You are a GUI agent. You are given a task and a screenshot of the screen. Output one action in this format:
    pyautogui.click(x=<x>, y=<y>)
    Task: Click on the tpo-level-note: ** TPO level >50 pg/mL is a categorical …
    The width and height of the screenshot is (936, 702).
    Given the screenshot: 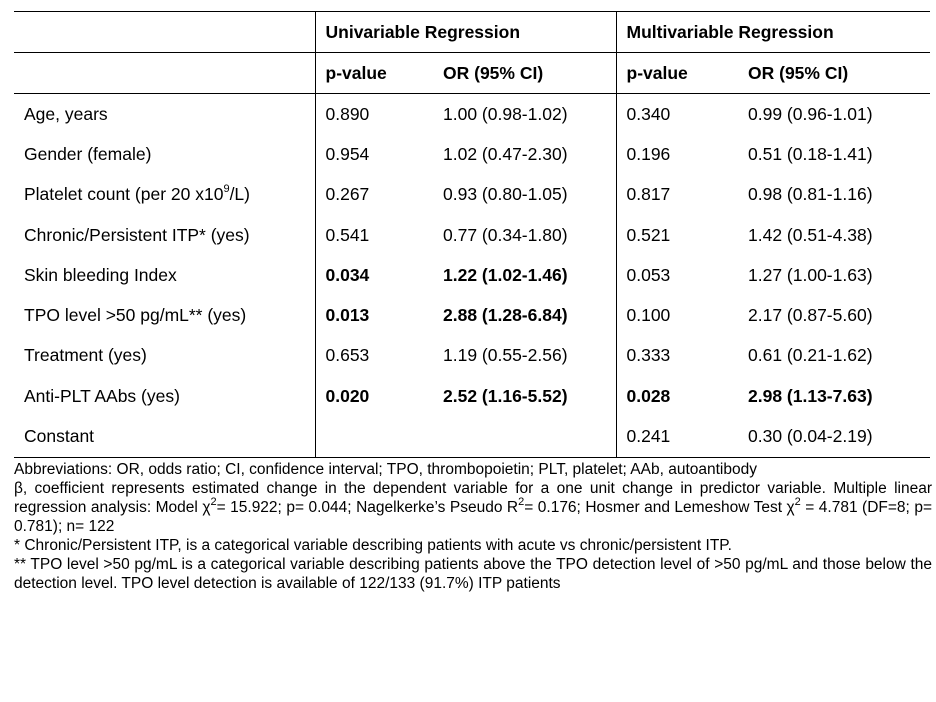 What is the action you would take?
    pyautogui.click(x=473, y=574)
    